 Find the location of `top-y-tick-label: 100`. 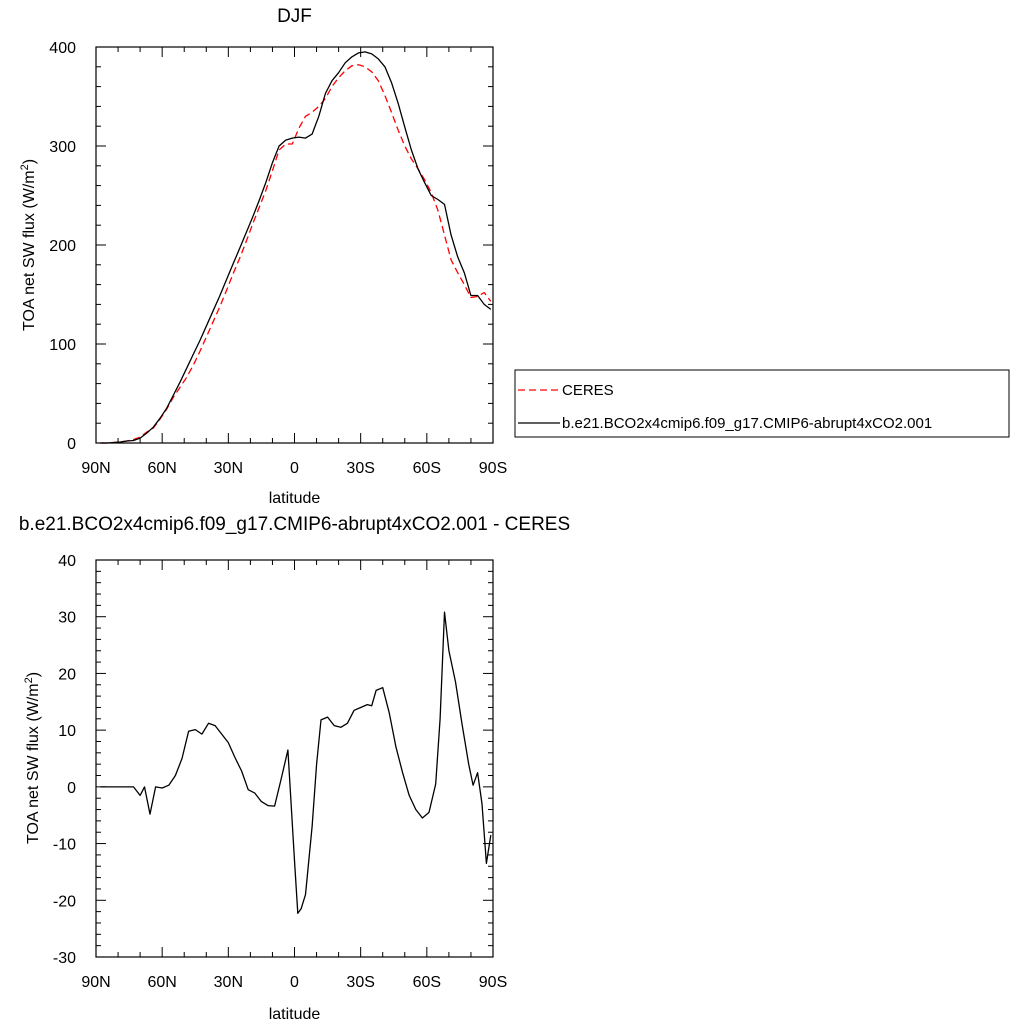

top-y-tick-label: 100 is located at coordinates (62, 345).